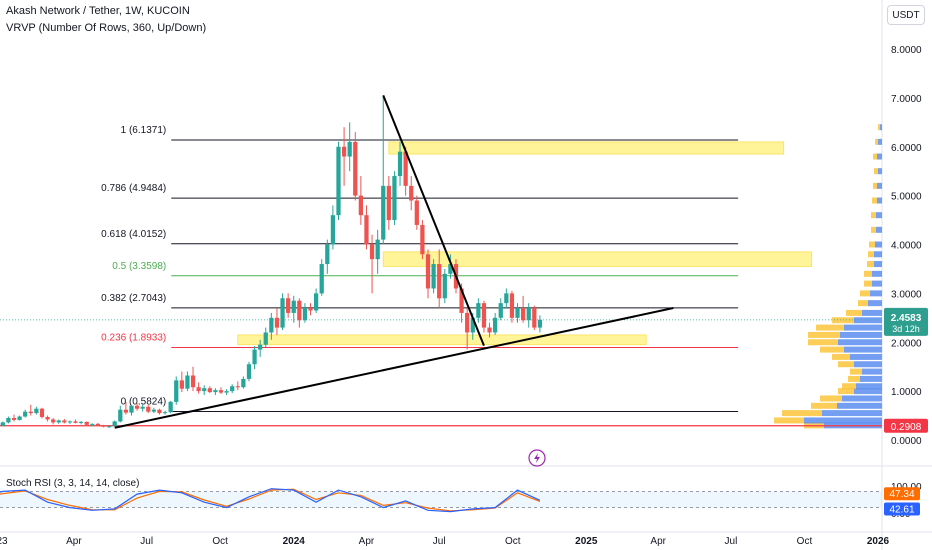 The height and width of the screenshot is (550, 932). I want to click on trendline, so click(394, 368).